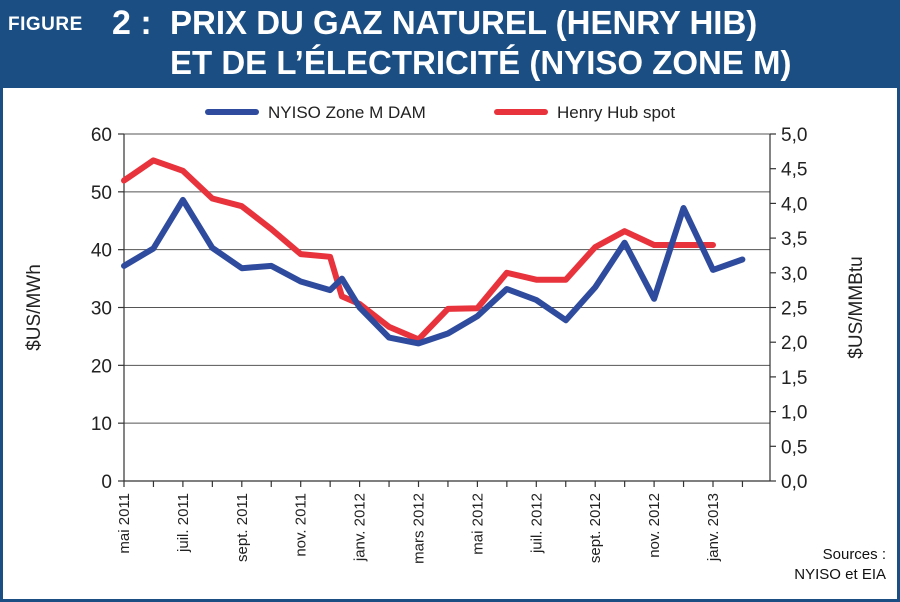  I want to click on y-right-axis-title: $US/MMBtu, so click(856, 307).